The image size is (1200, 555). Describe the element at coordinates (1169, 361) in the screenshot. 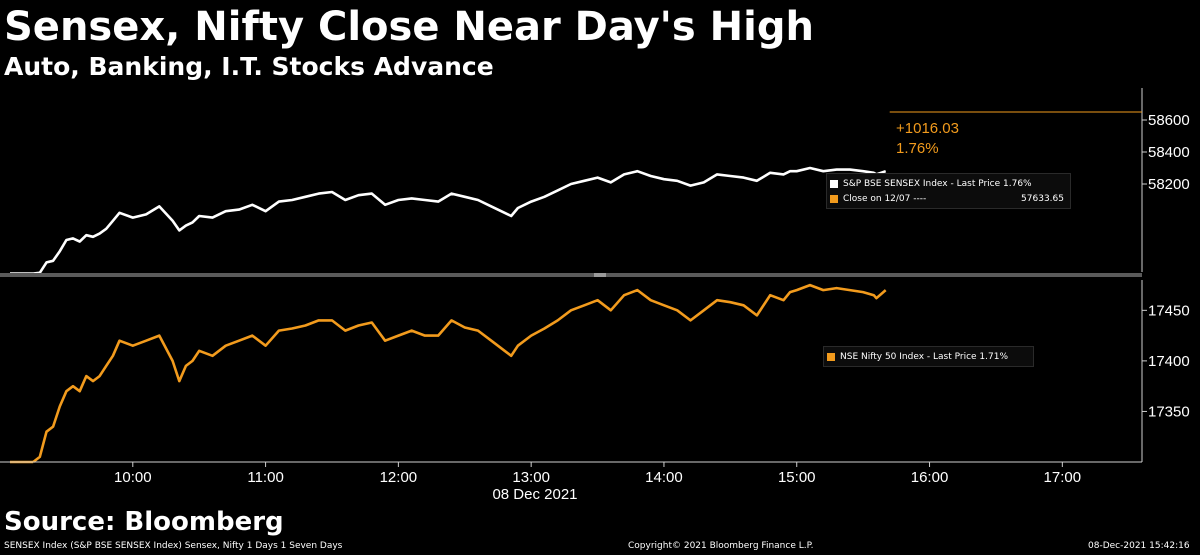

I see `y-tick-label: 17400` at that location.